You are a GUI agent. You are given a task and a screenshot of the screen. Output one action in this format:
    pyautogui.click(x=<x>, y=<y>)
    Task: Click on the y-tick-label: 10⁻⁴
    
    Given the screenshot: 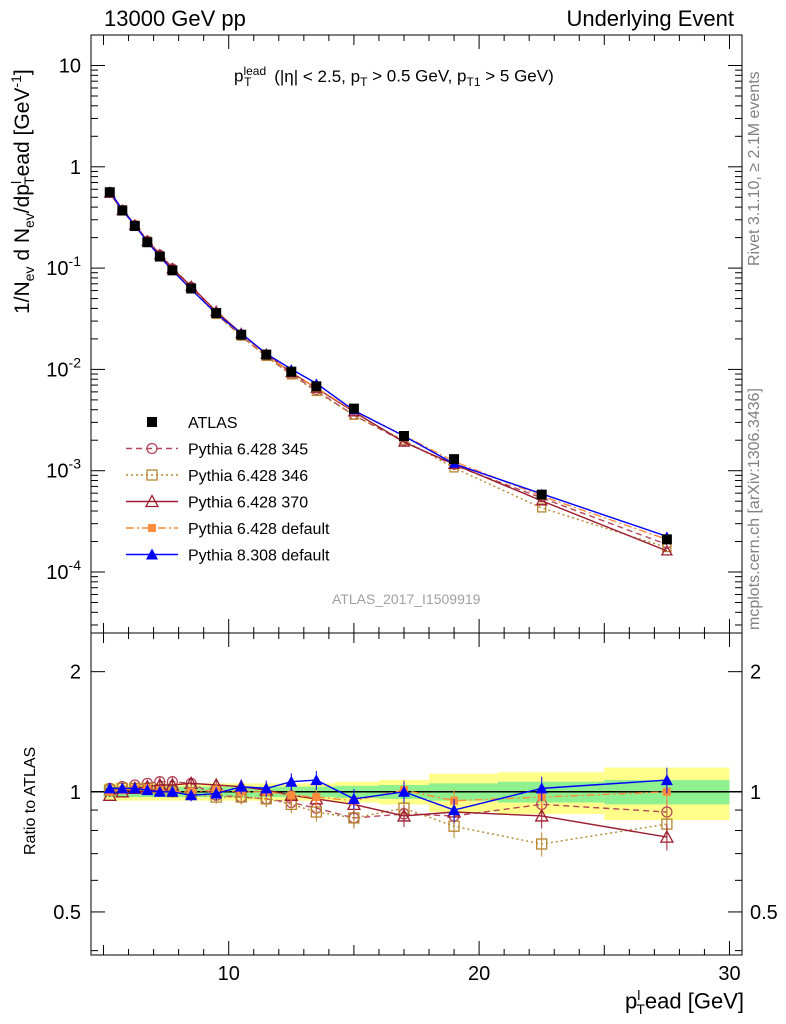 What is the action you would take?
    pyautogui.click(x=63, y=570)
    